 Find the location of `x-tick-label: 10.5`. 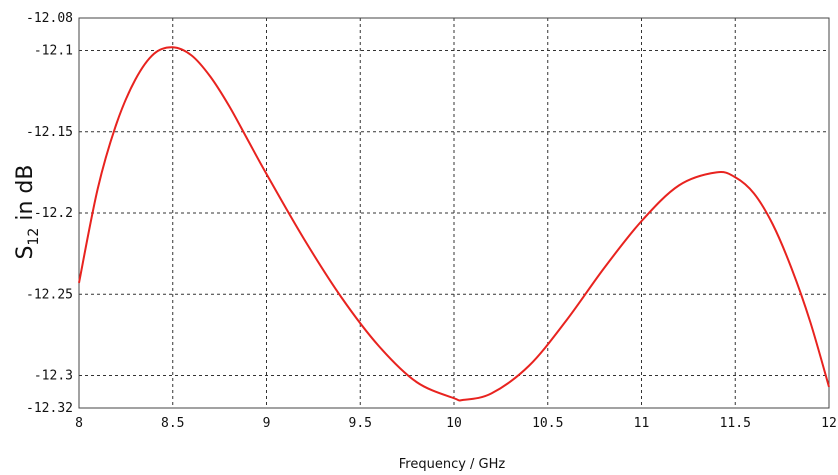

x-tick-label: 10.5 is located at coordinates (547, 423).